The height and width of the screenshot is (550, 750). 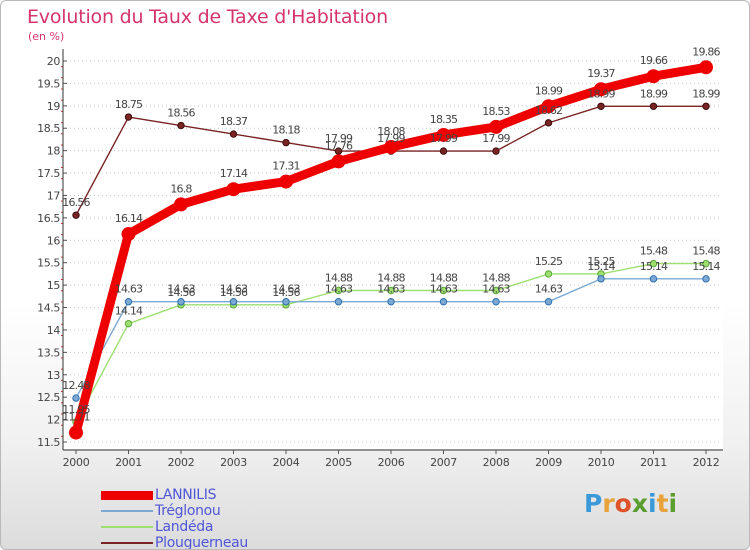 What do you see at coordinates (76, 417) in the screenshot?
I see `data-label-lannilis: 11.71` at bounding box center [76, 417].